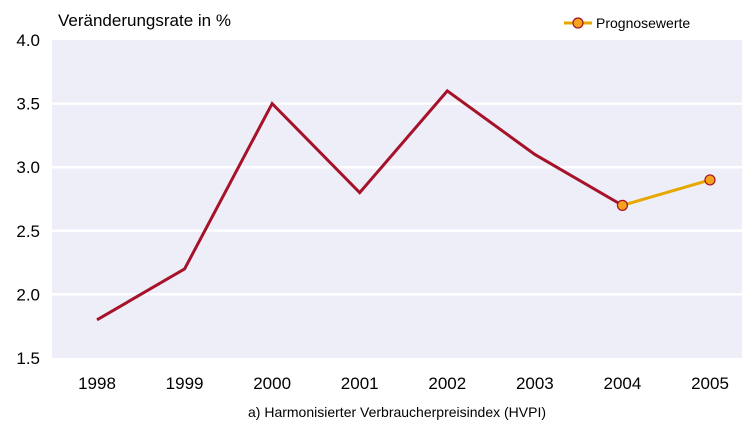 The width and height of the screenshot is (742, 423). Describe the element at coordinates (272, 383) in the screenshot. I see `x-tick-label: 2000` at that location.